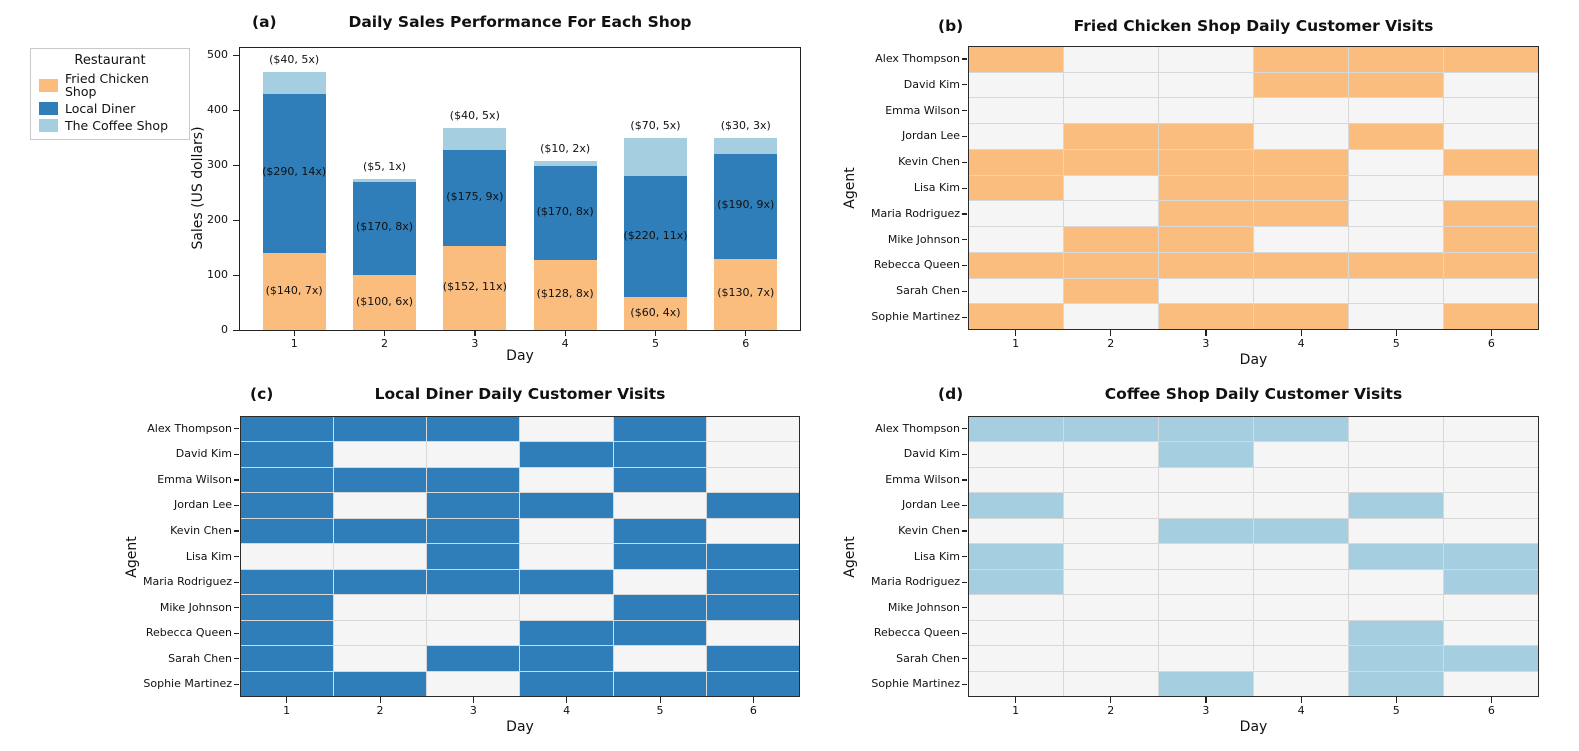  Describe the element at coordinates (746, 293) in the screenshot. I see `bar-value-label: ($130, 7x)` at that location.